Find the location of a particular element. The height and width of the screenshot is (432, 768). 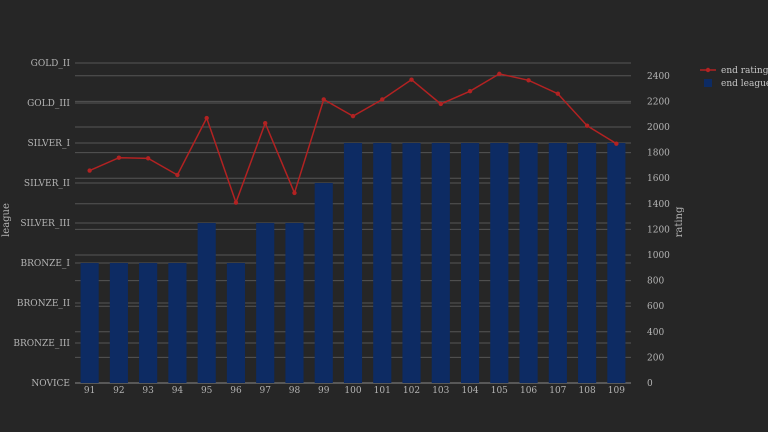

x-tick-label: 105 is located at coordinates (499, 391).